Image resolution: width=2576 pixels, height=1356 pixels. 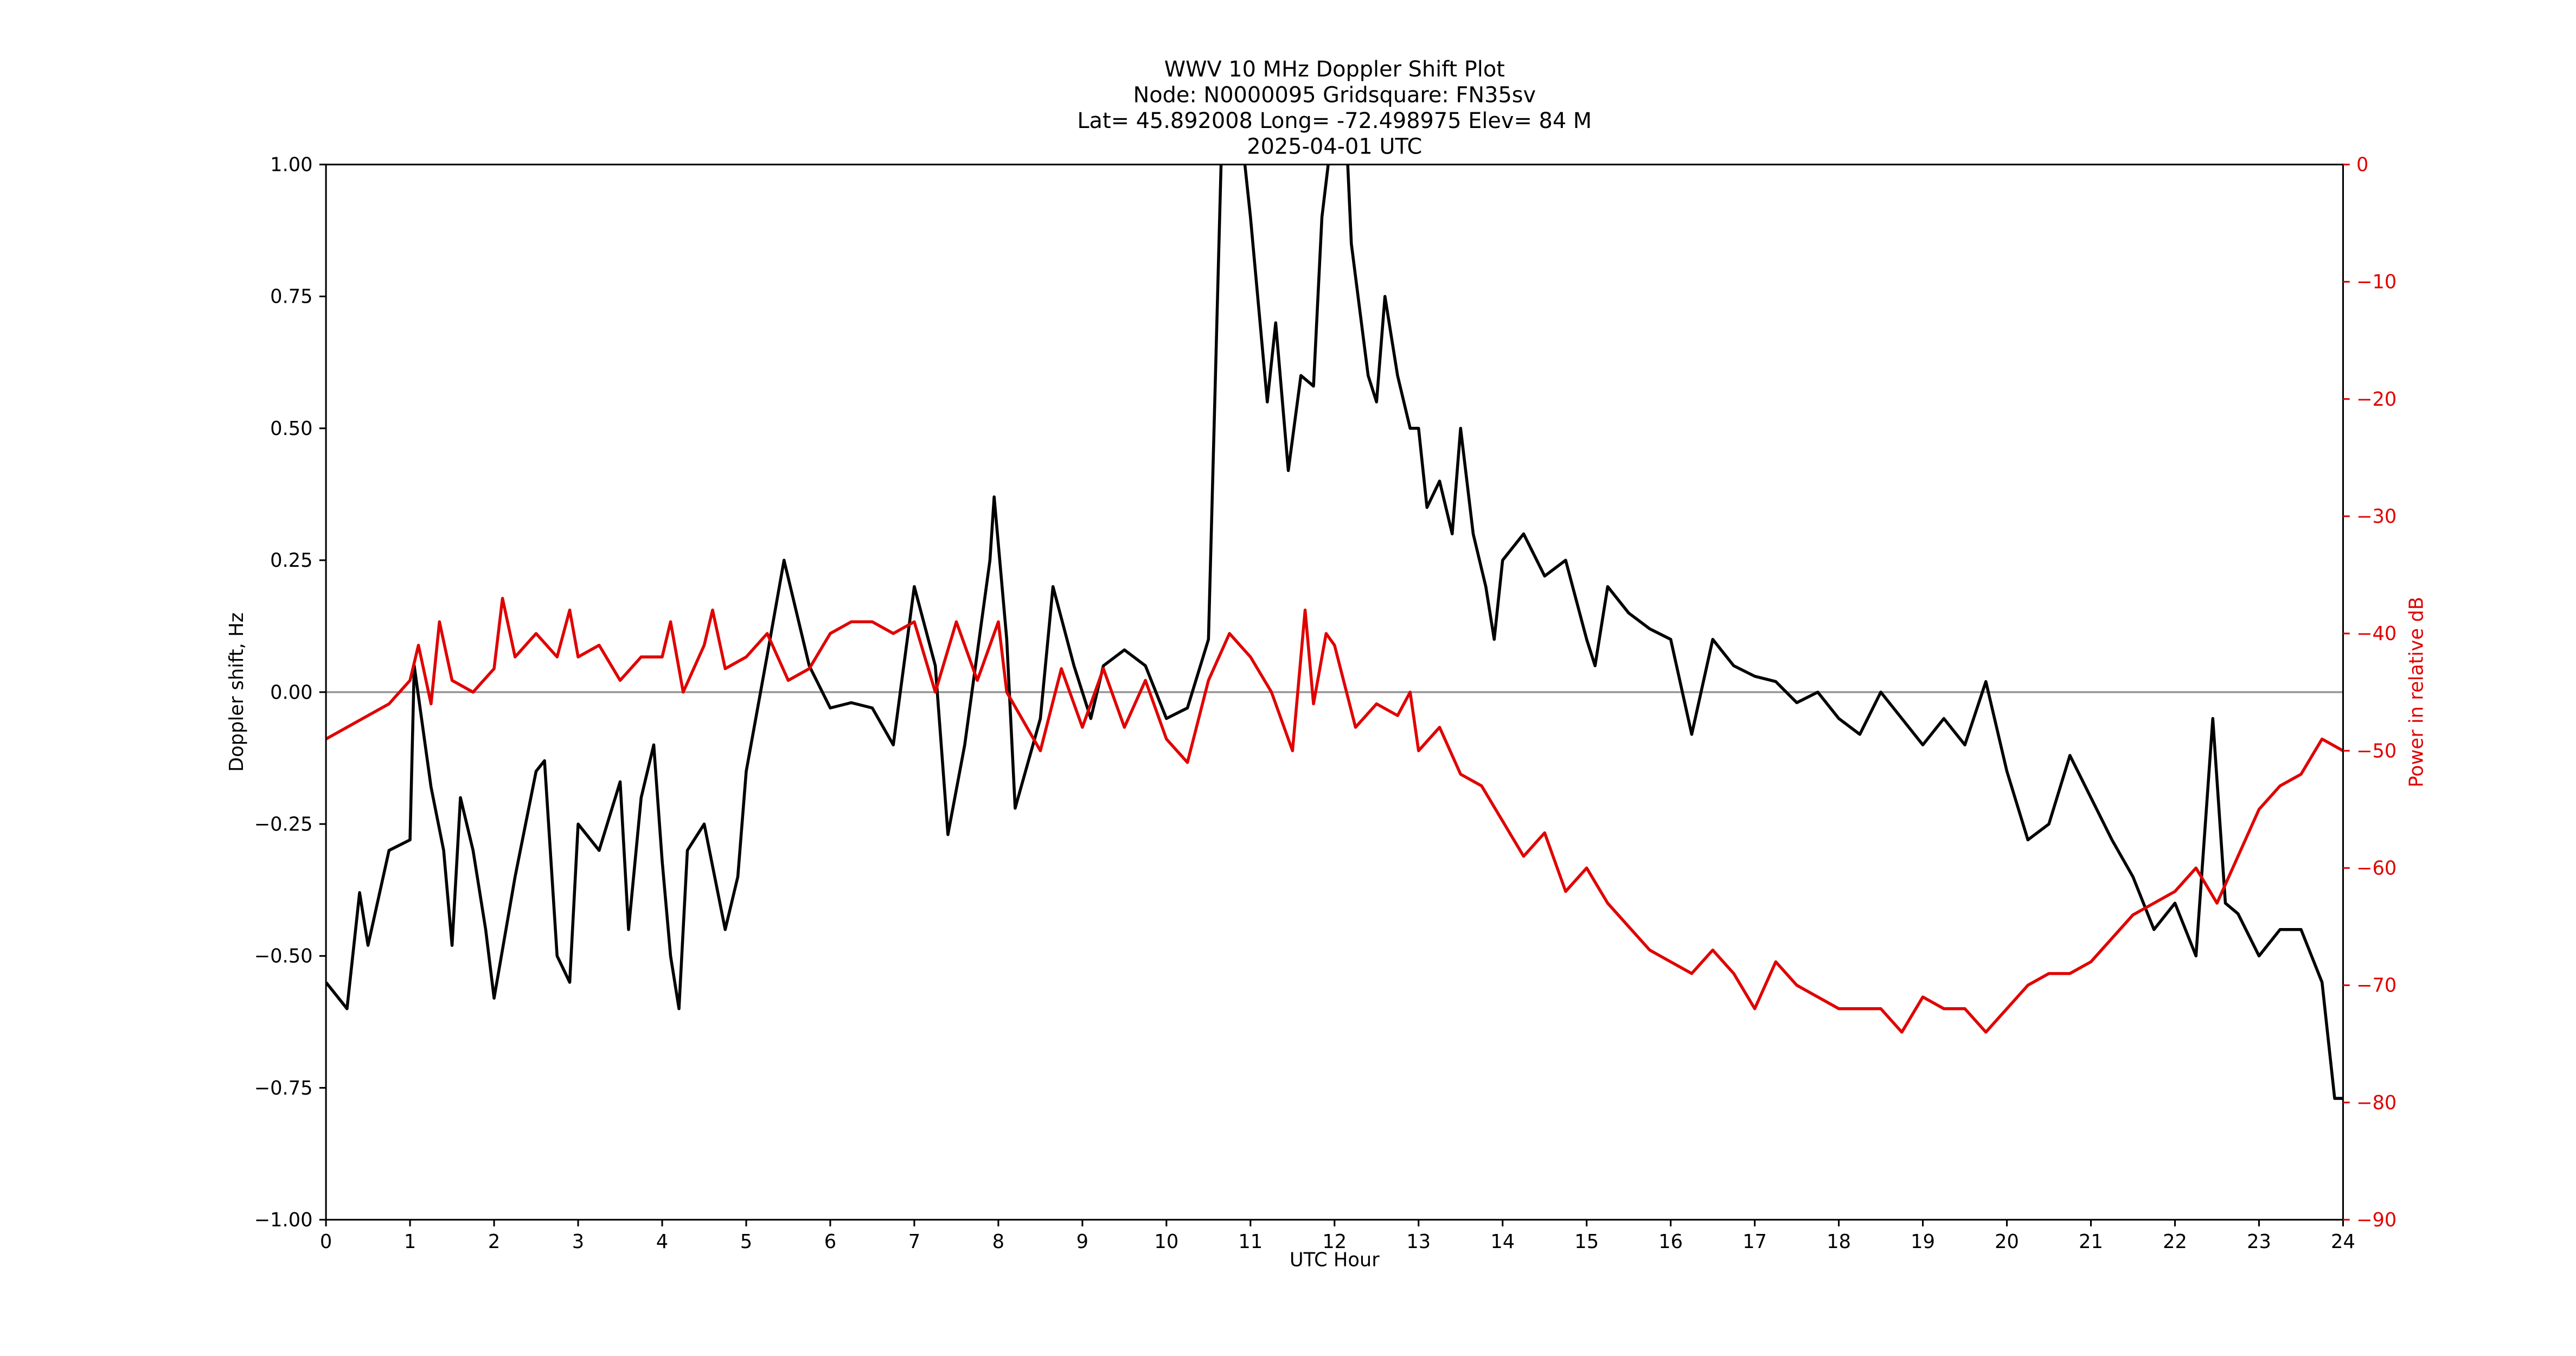 What do you see at coordinates (1334, 94) in the screenshot?
I see `chart-title: Node: N0000095 Gridsquare: FN35sv` at bounding box center [1334, 94].